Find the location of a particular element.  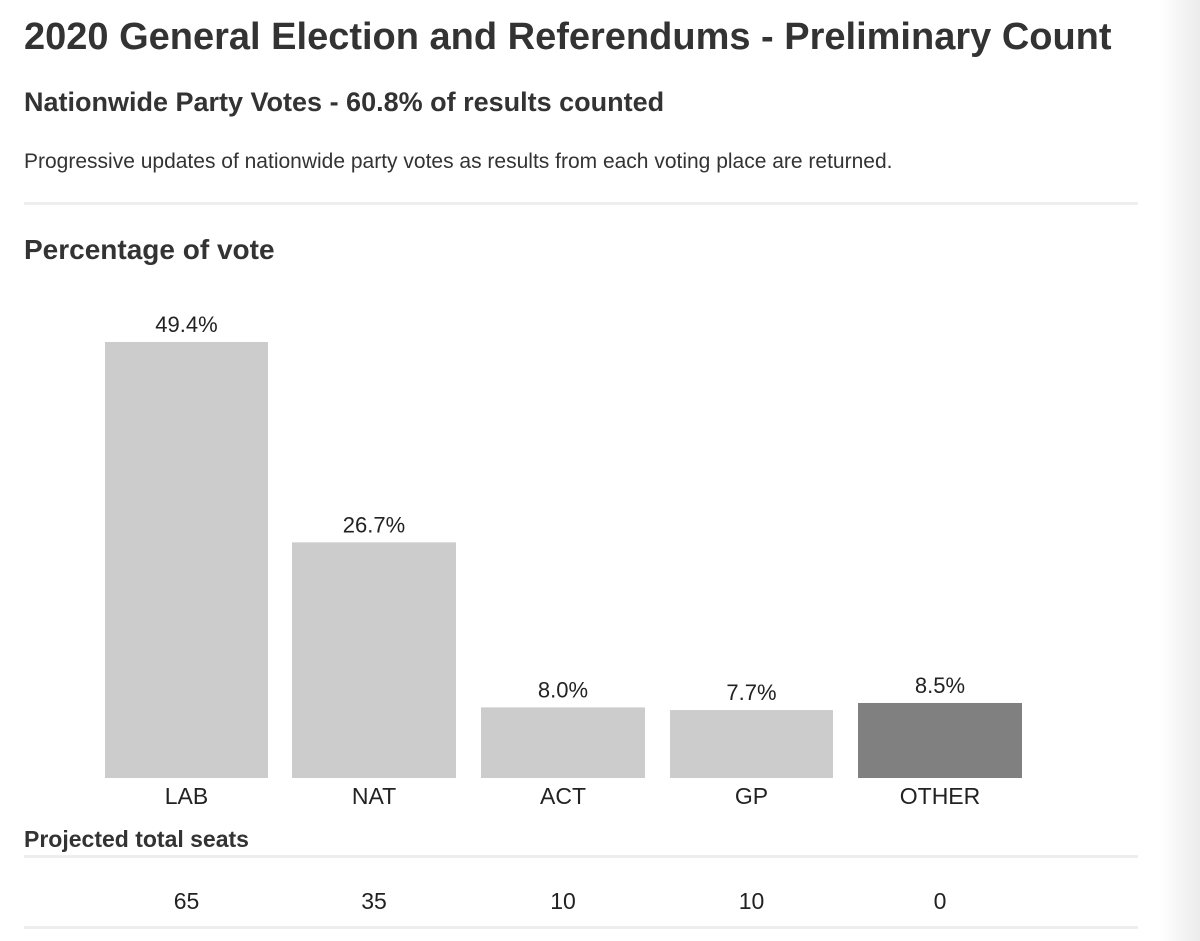

page-edge-shadow is located at coordinates (1180, 470).